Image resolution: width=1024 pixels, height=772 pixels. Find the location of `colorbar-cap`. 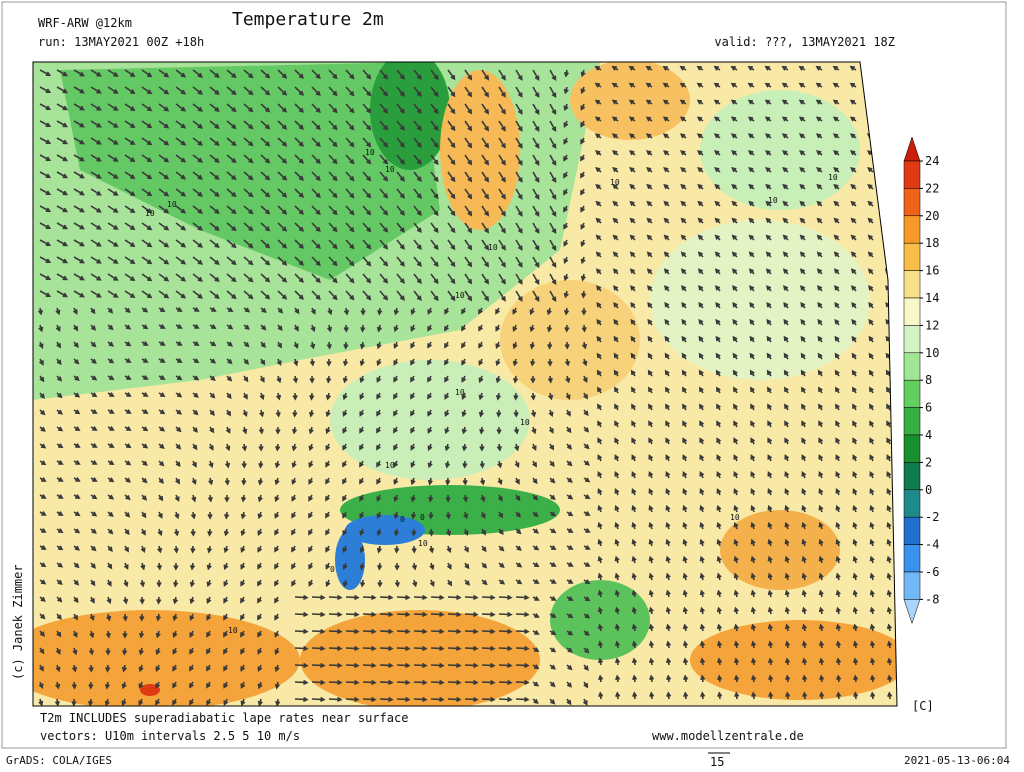

colorbar-cap is located at coordinates (912, 612).